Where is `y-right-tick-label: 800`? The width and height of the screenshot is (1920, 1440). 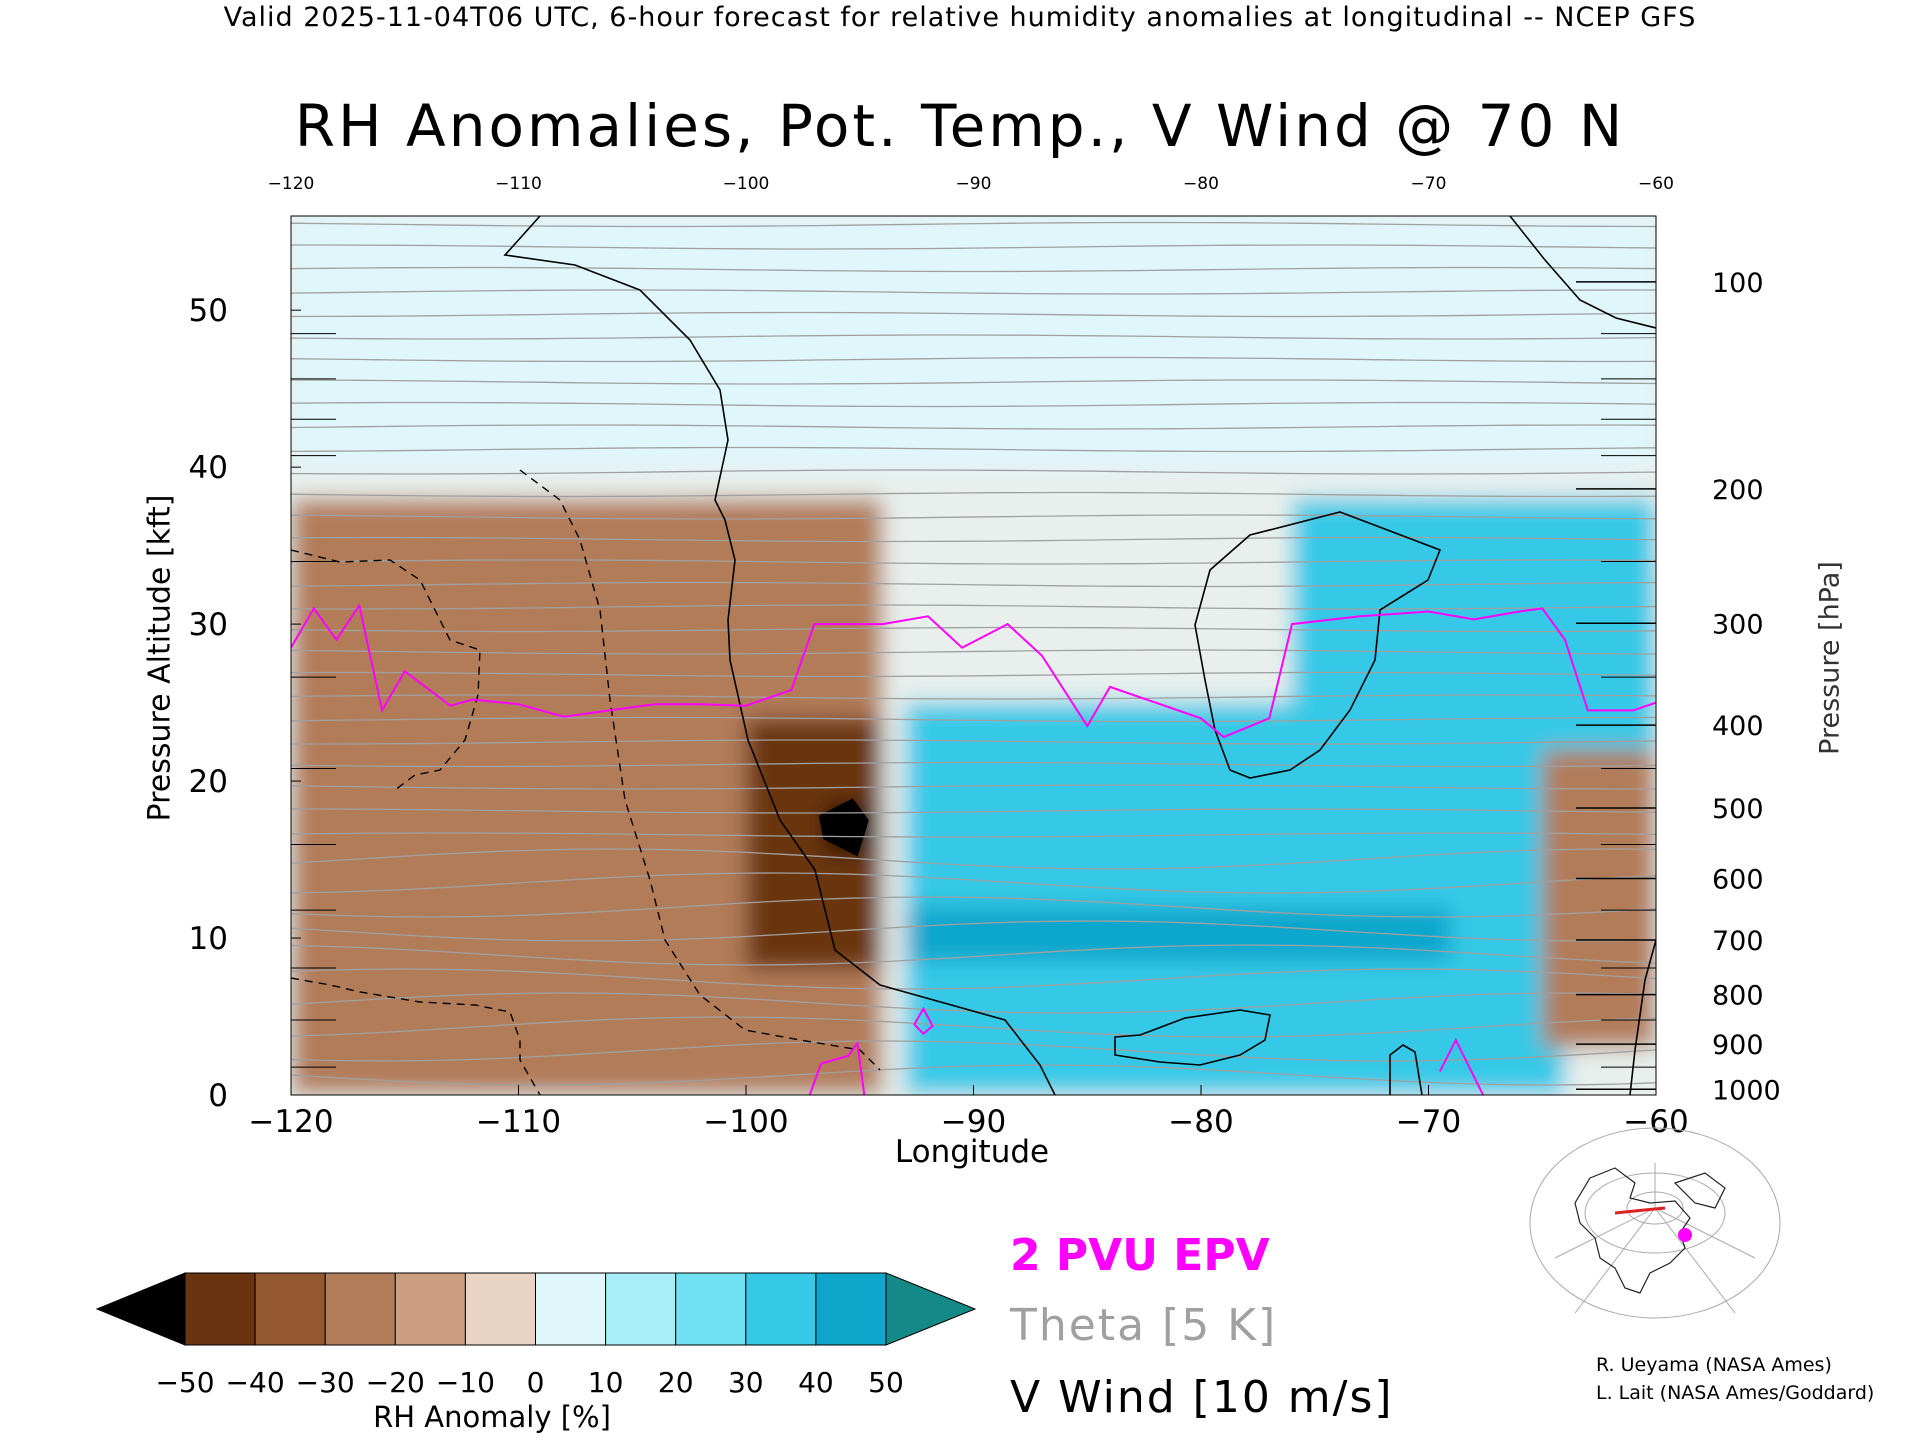
y-right-tick-label: 800 is located at coordinates (1738, 996).